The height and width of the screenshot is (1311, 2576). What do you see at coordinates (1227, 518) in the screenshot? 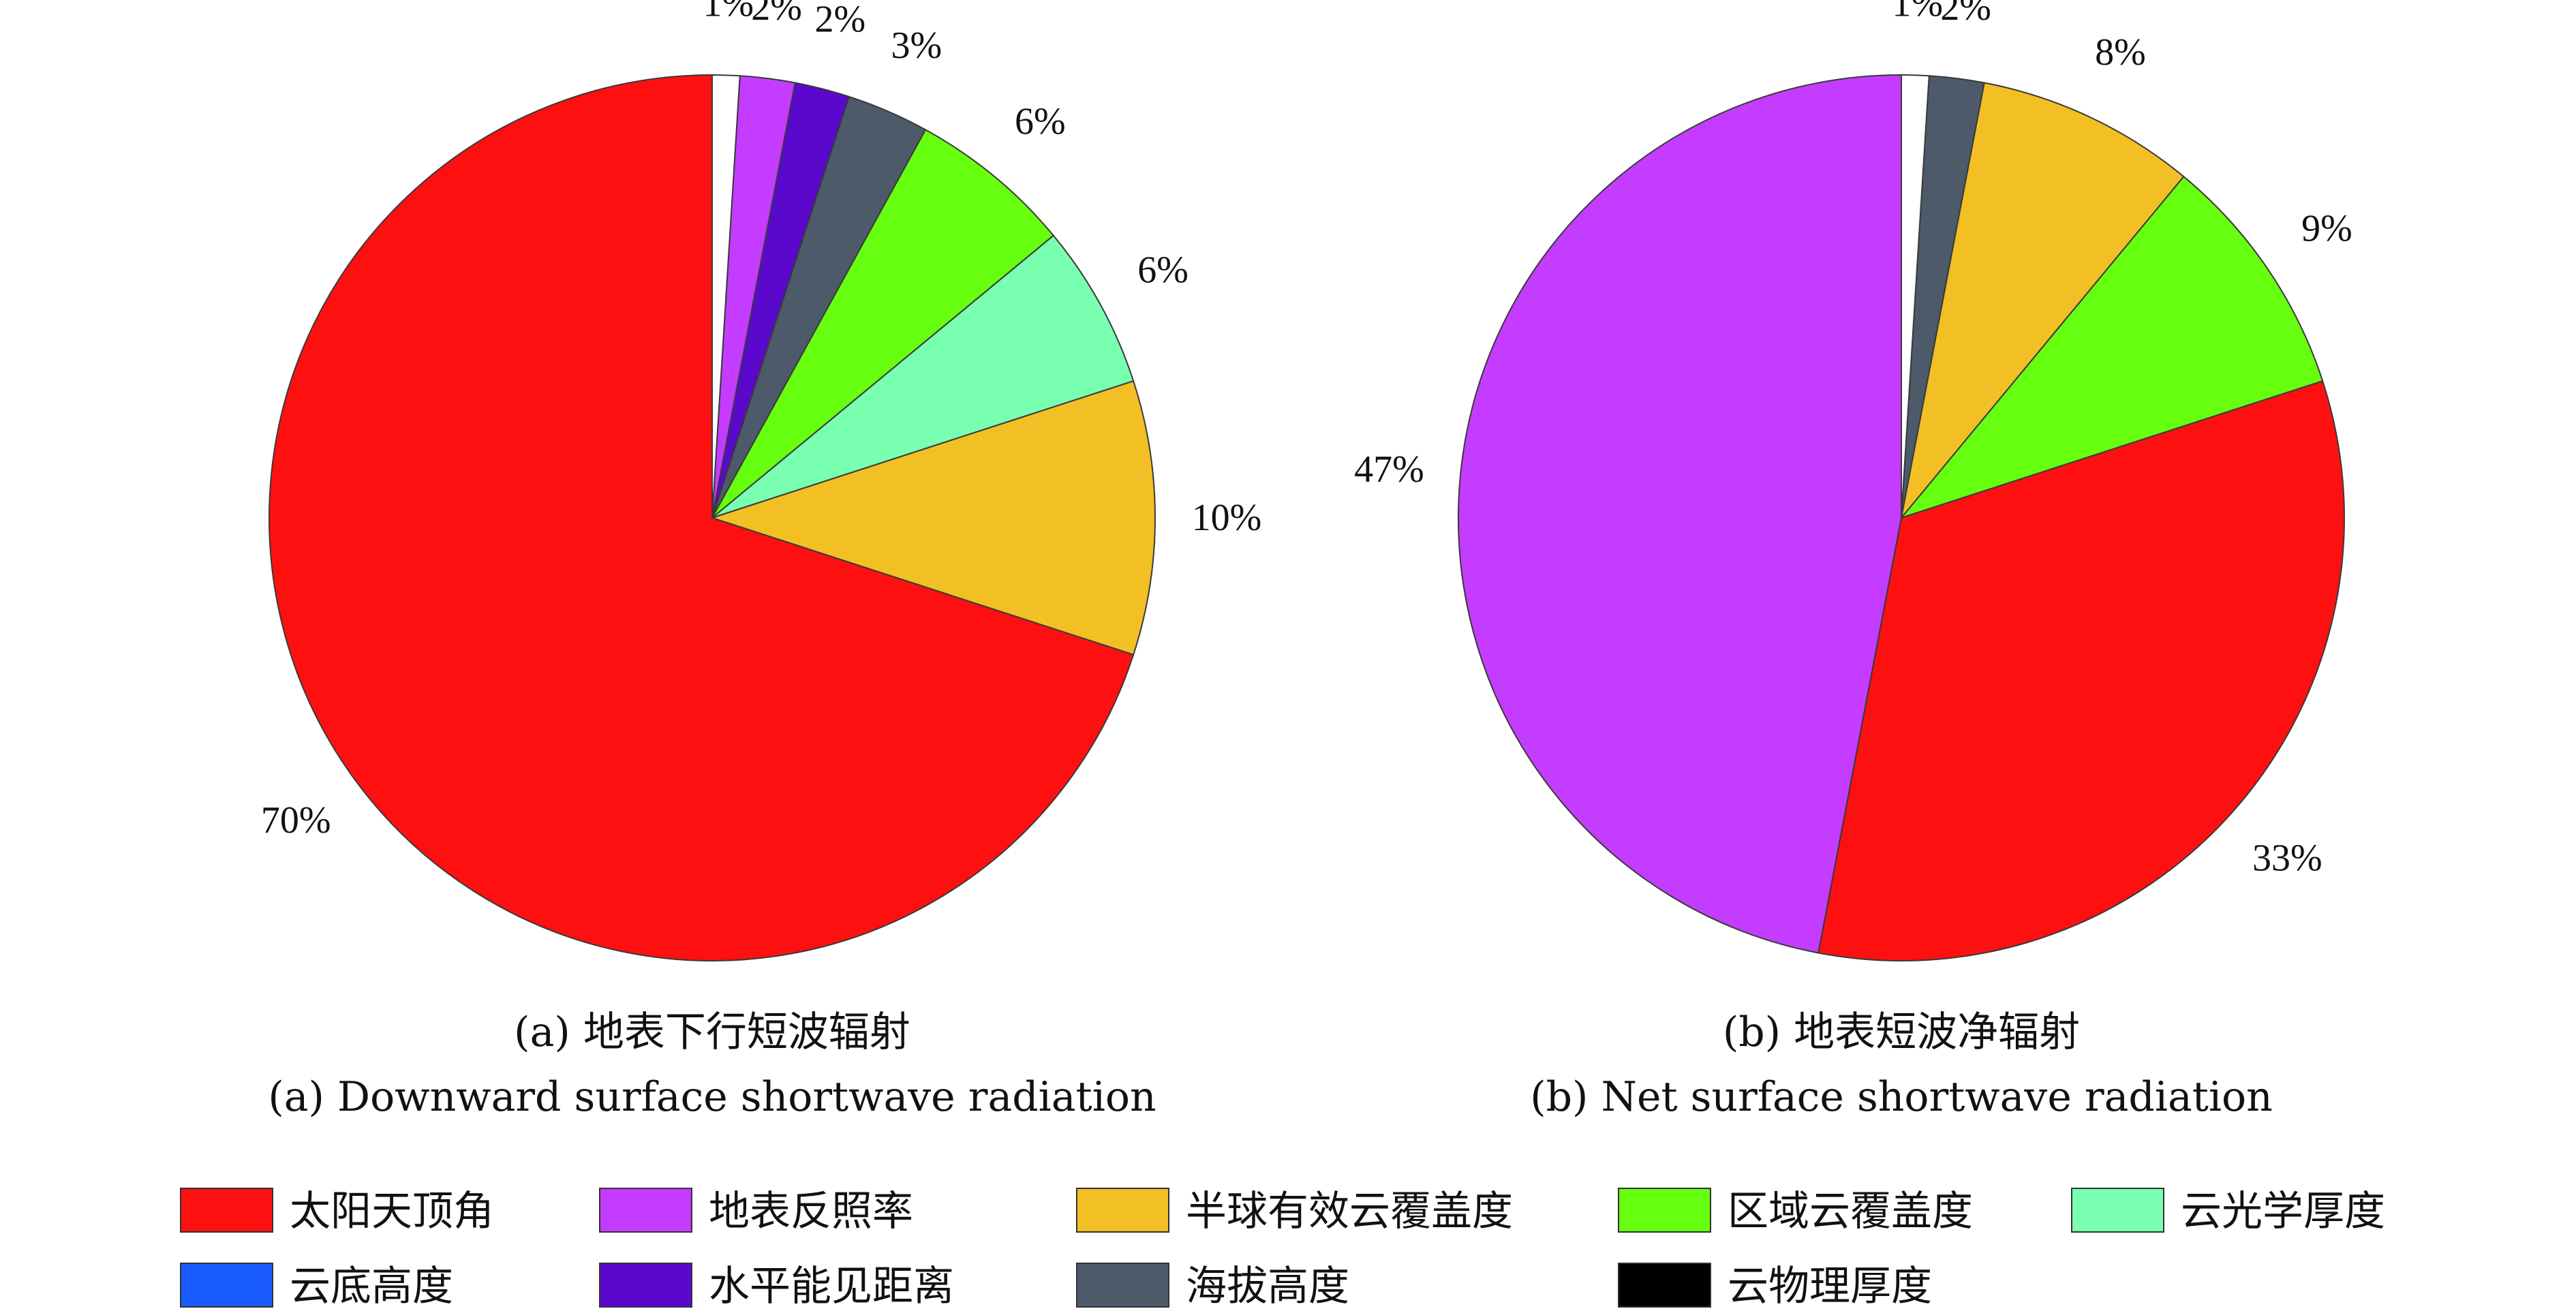
I see `pie-a-label-c2: 10%` at bounding box center [1227, 518].